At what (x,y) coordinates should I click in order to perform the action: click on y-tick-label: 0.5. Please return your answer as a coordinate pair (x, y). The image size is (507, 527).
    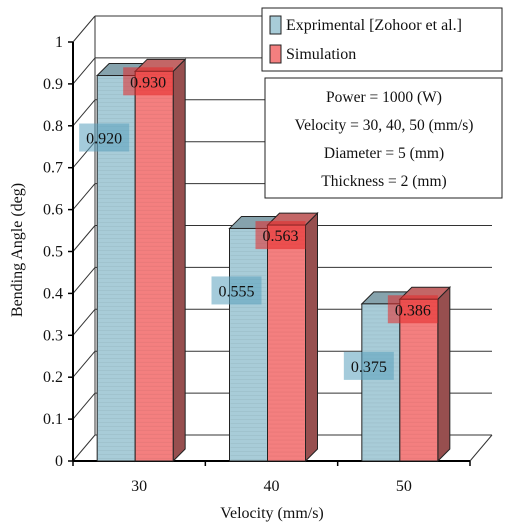
    Looking at the image, I should click on (53, 252).